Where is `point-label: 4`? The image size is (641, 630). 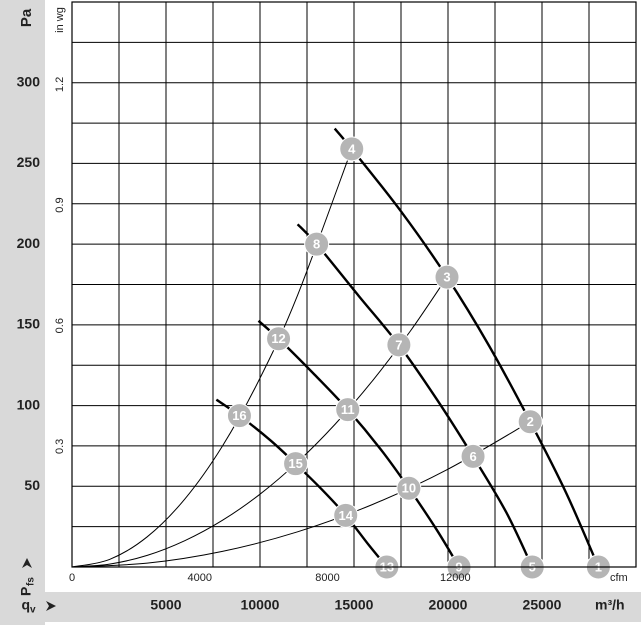 point-label: 4 is located at coordinates (352, 148).